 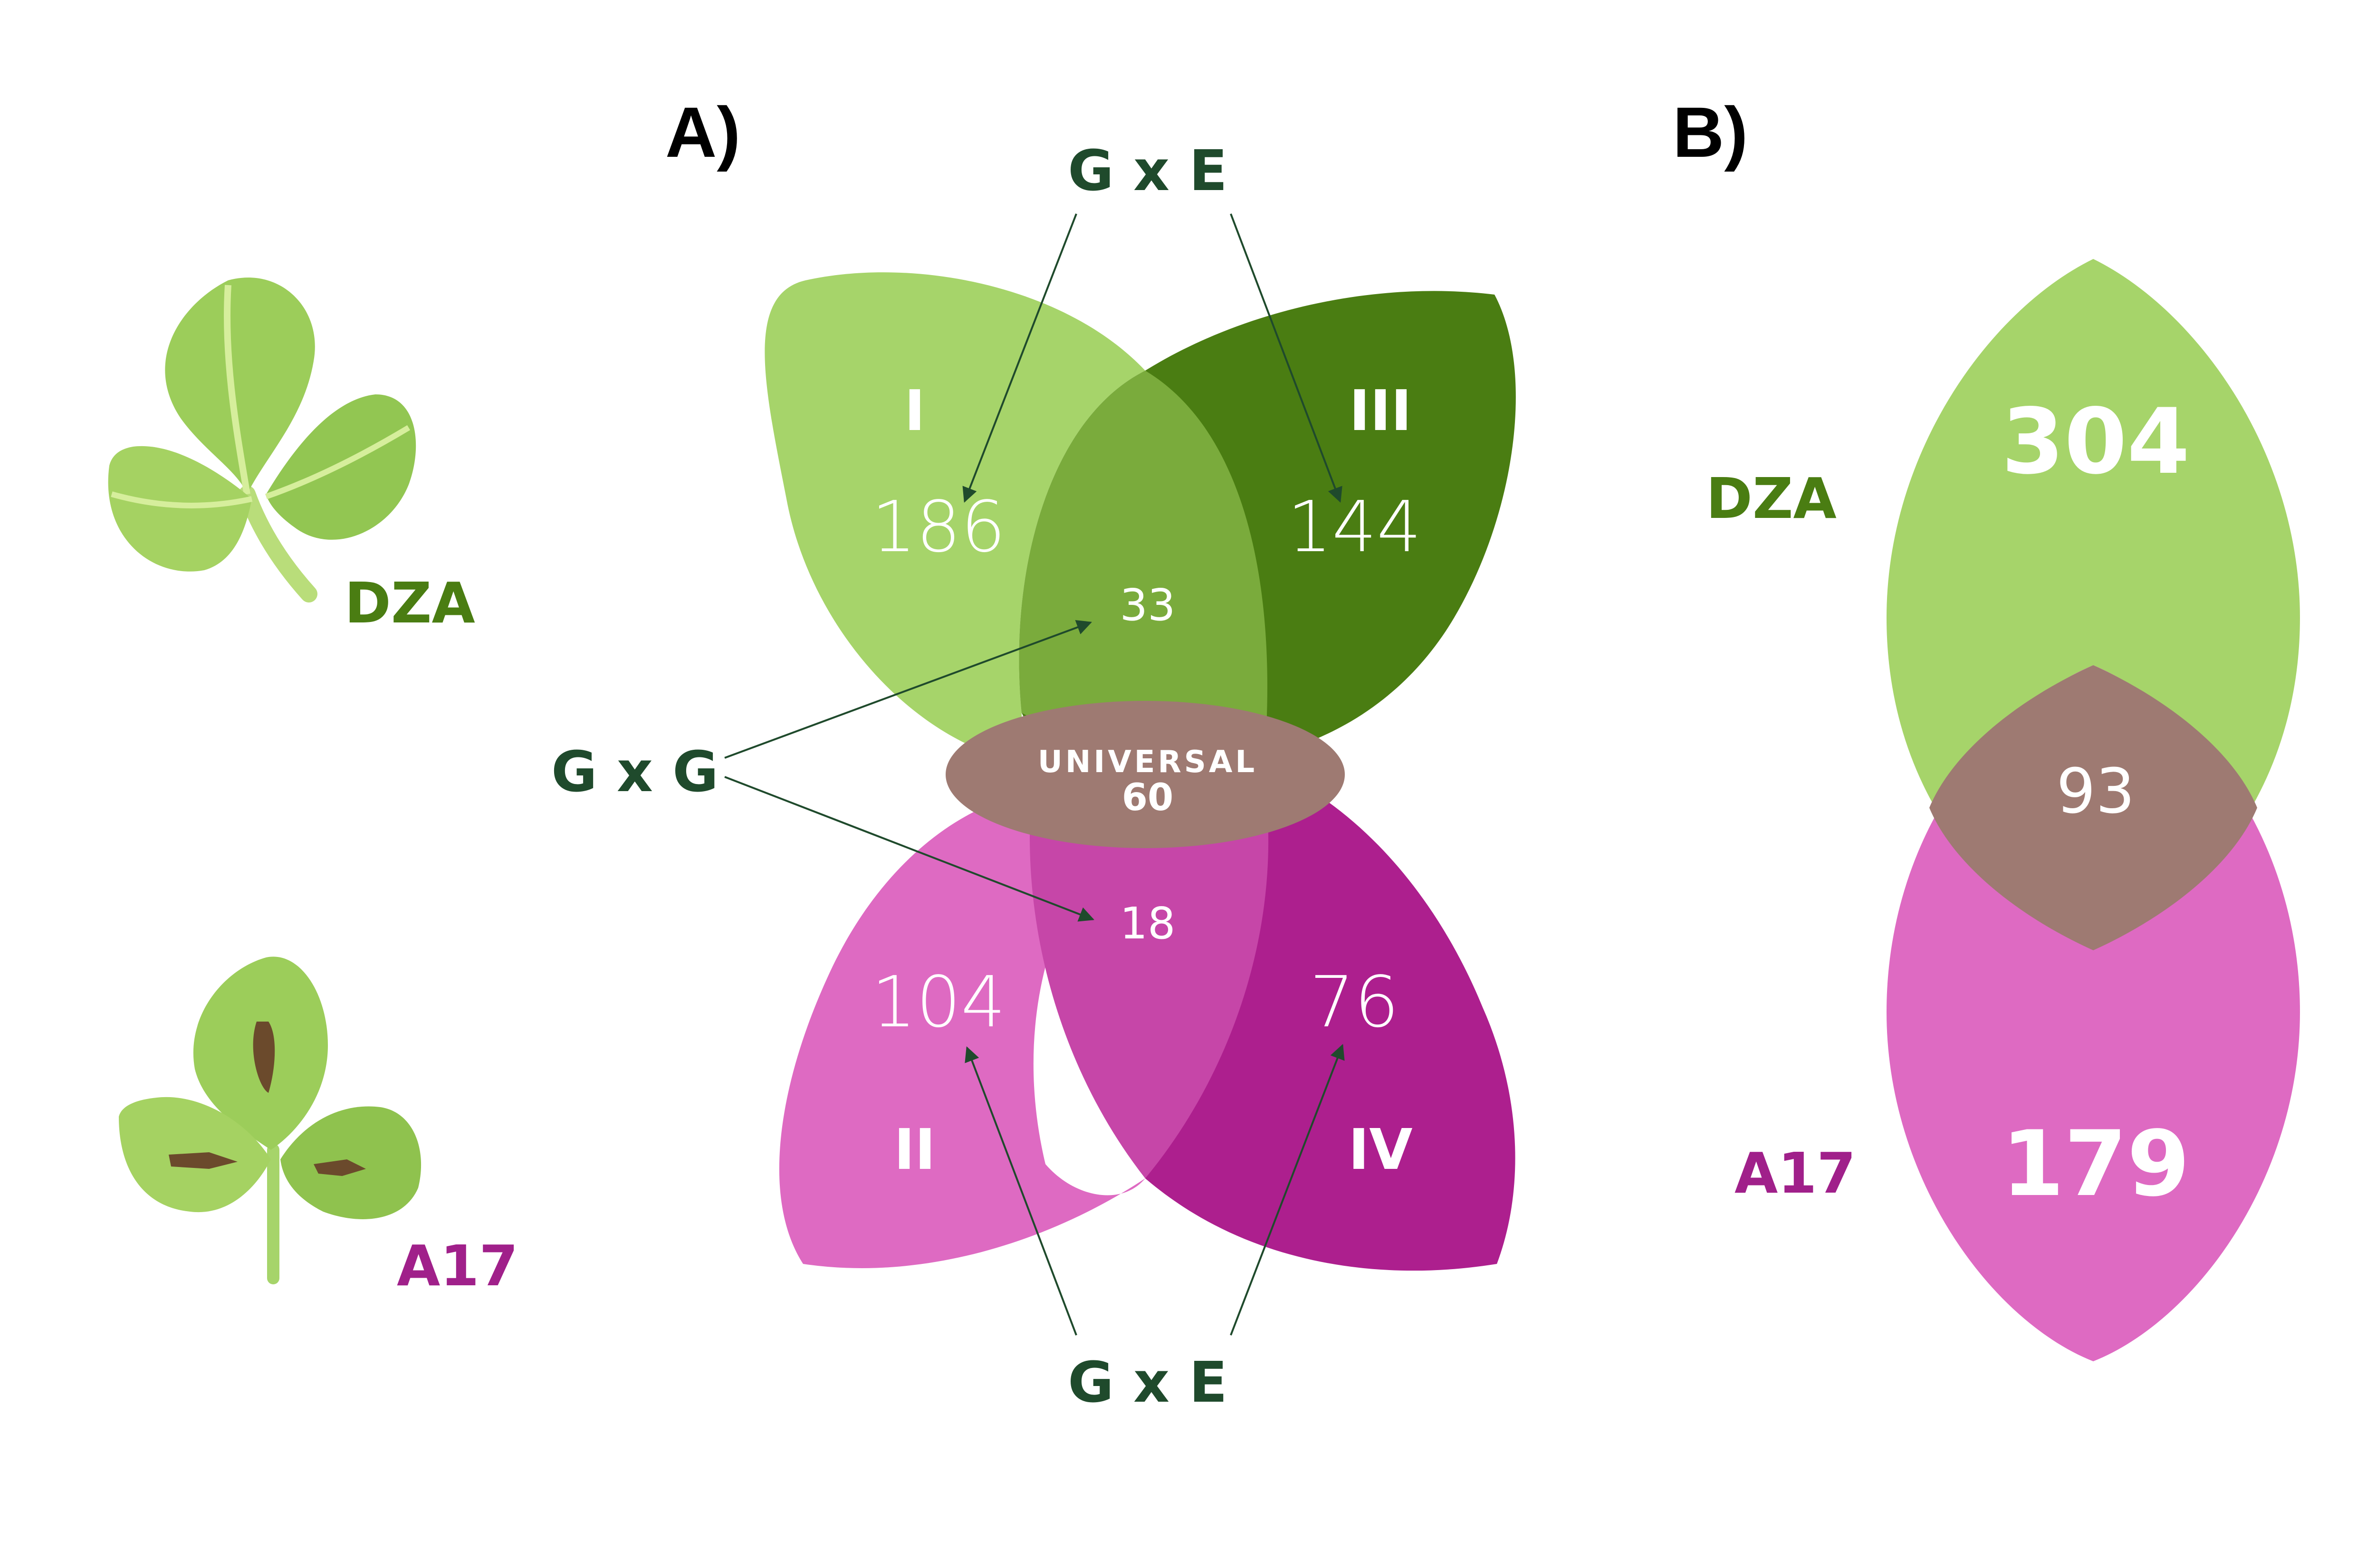 What do you see at coordinates (2096, 442) in the screenshot?
I see `dza-count: 304` at bounding box center [2096, 442].